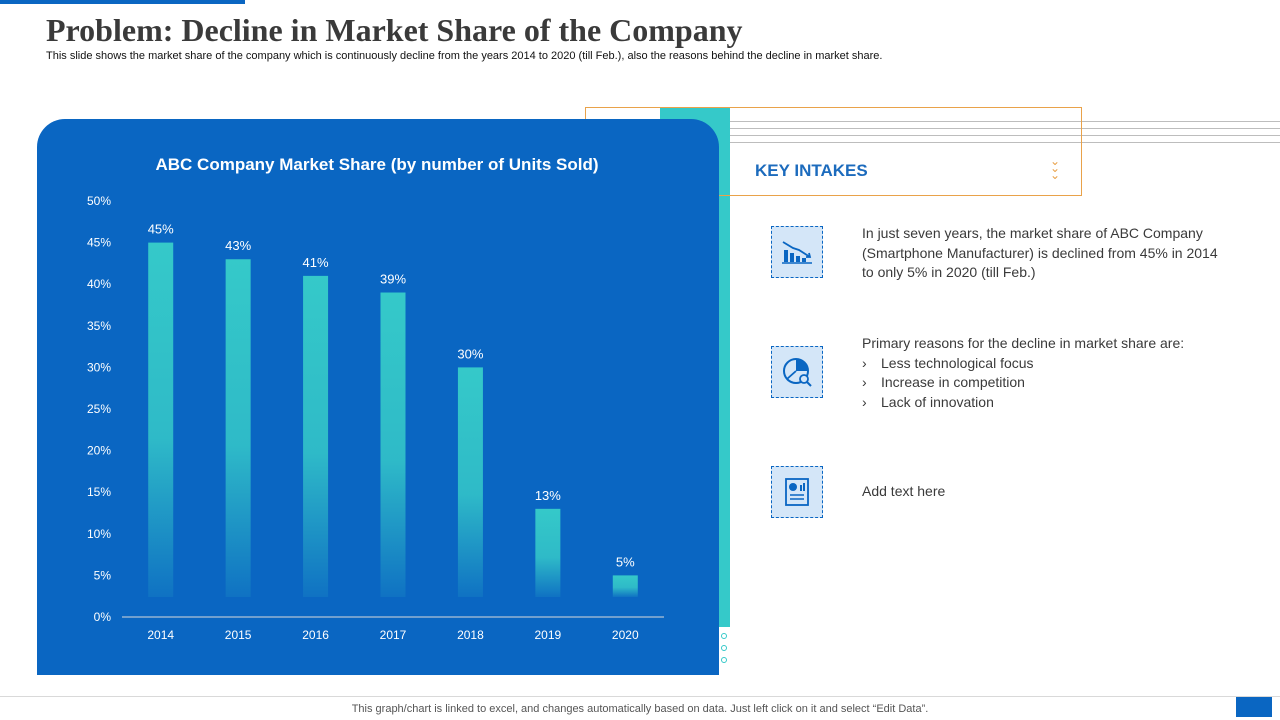  What do you see at coordinates (548, 495) in the screenshot?
I see `data-label: 13%` at bounding box center [548, 495].